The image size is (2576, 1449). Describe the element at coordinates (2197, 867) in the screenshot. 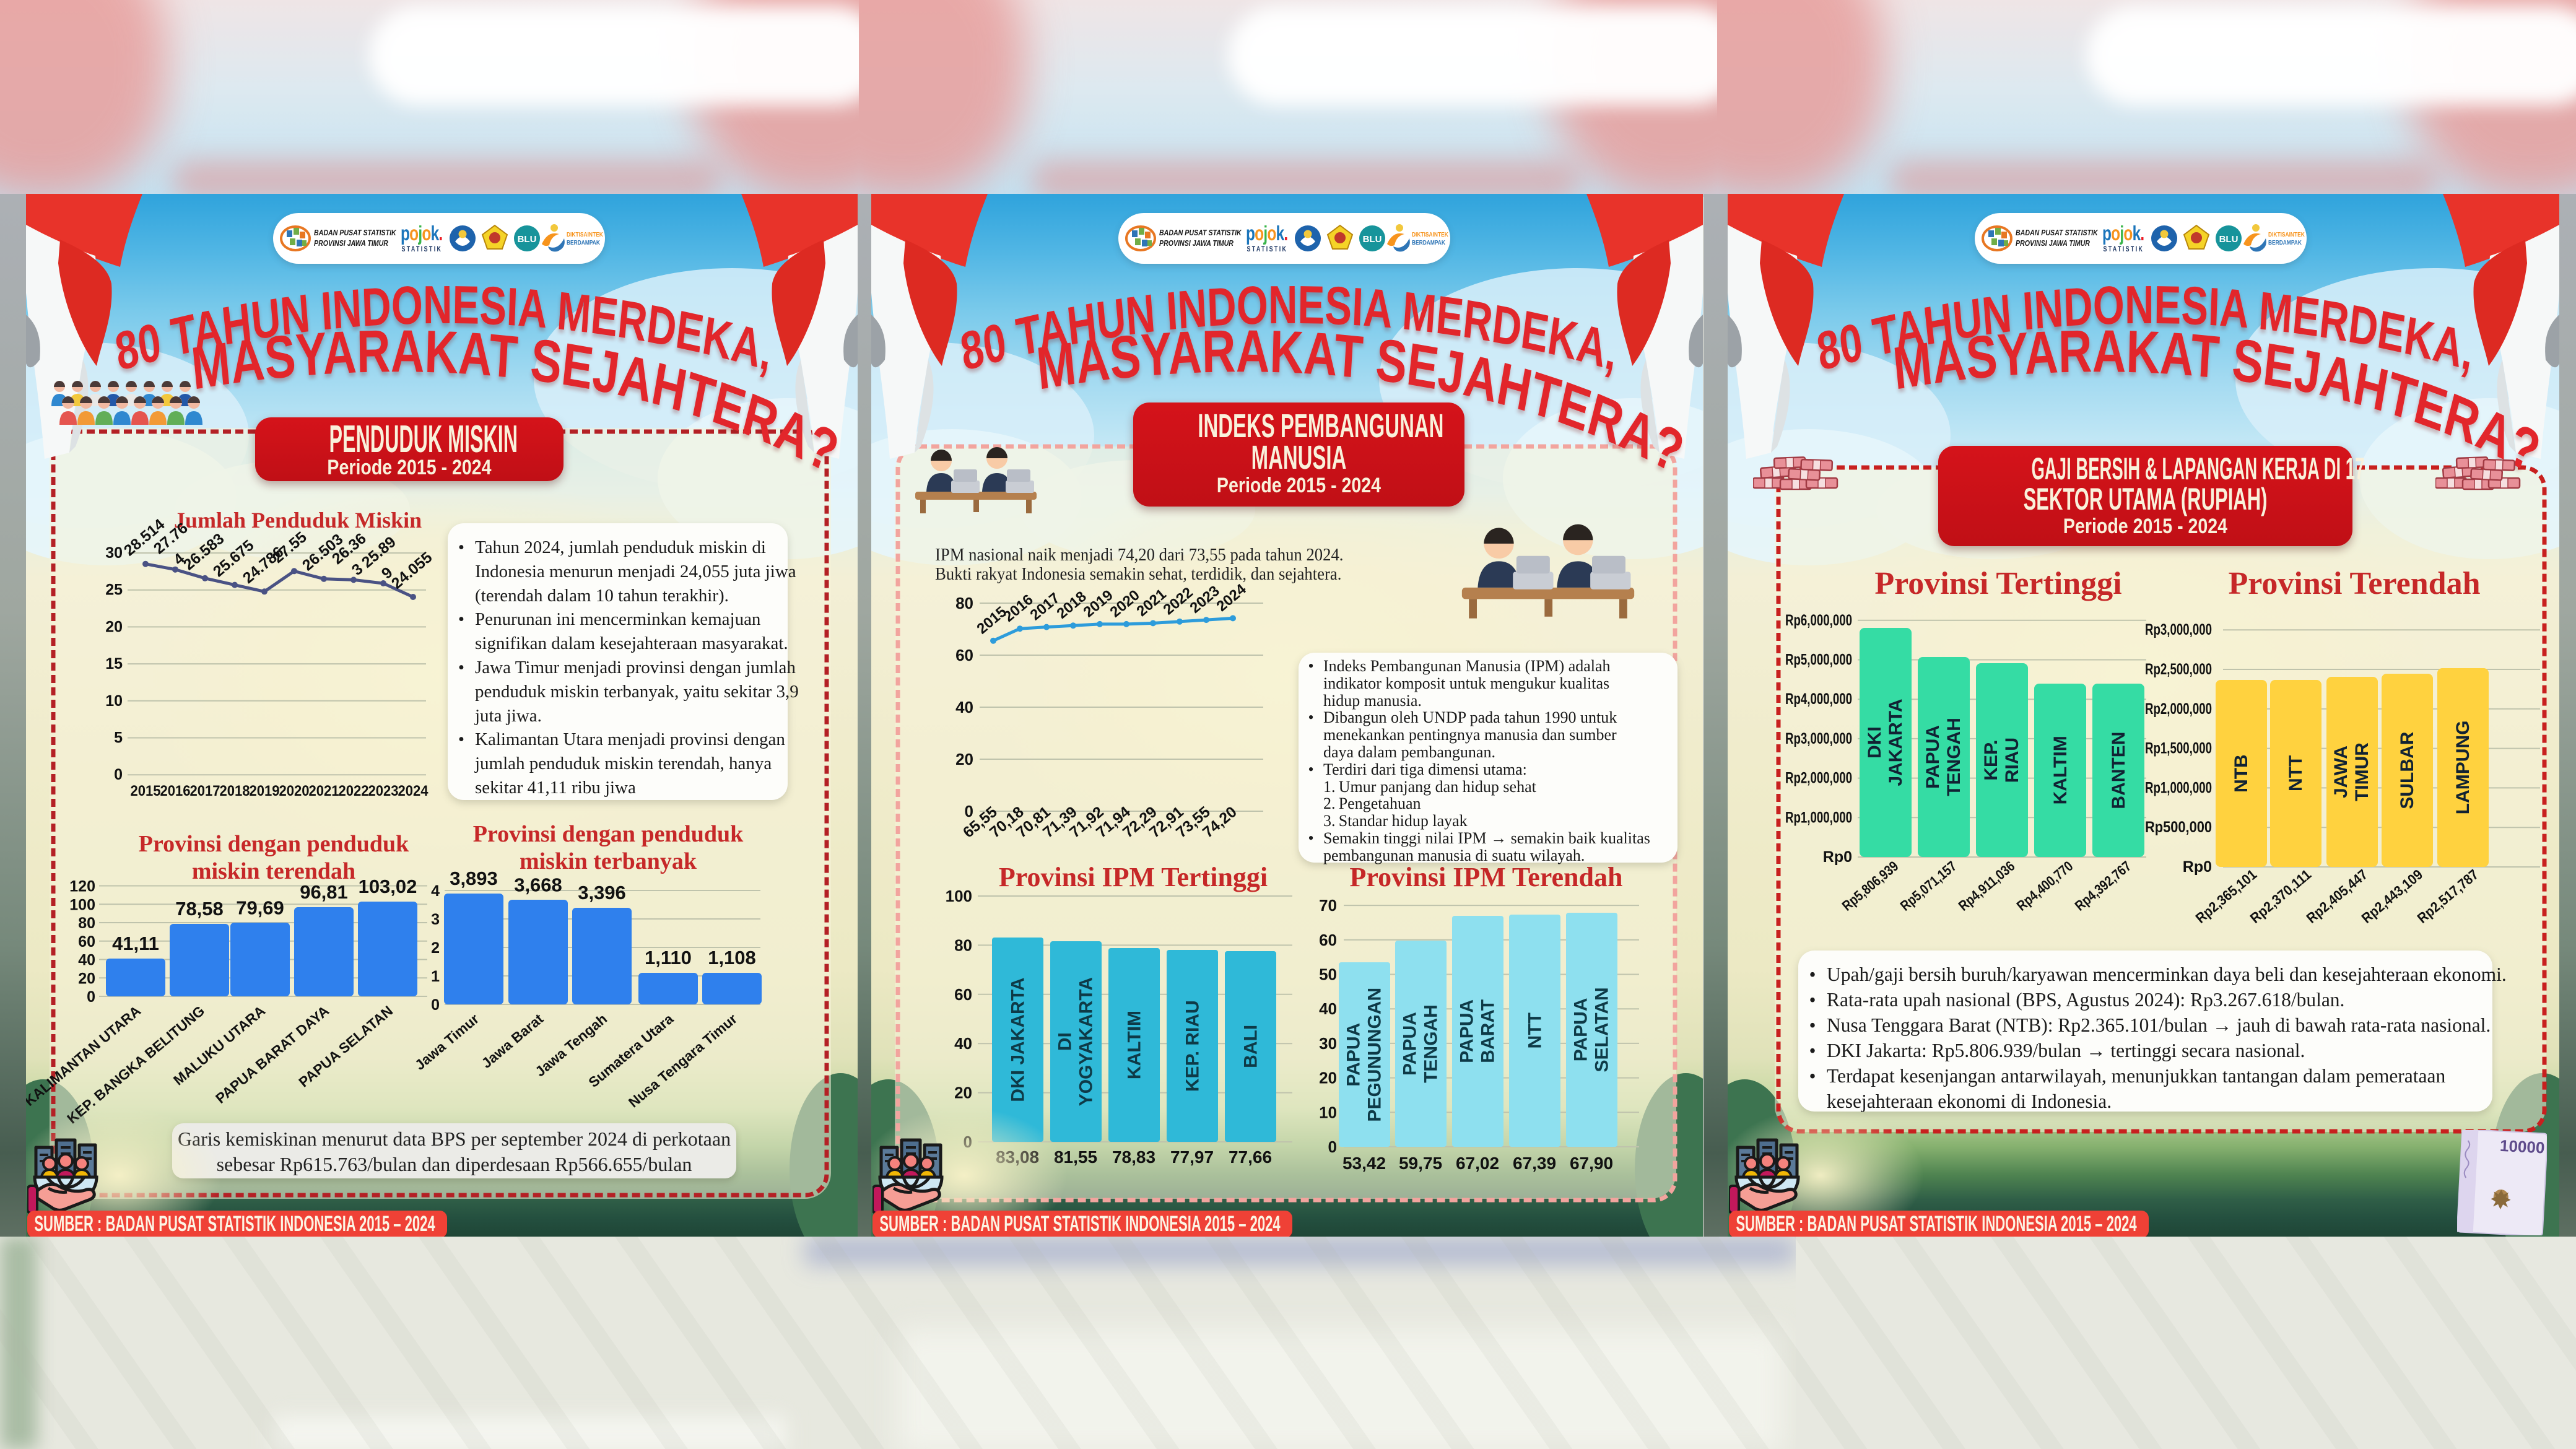

I see `svg-text: Rp0` at that location.